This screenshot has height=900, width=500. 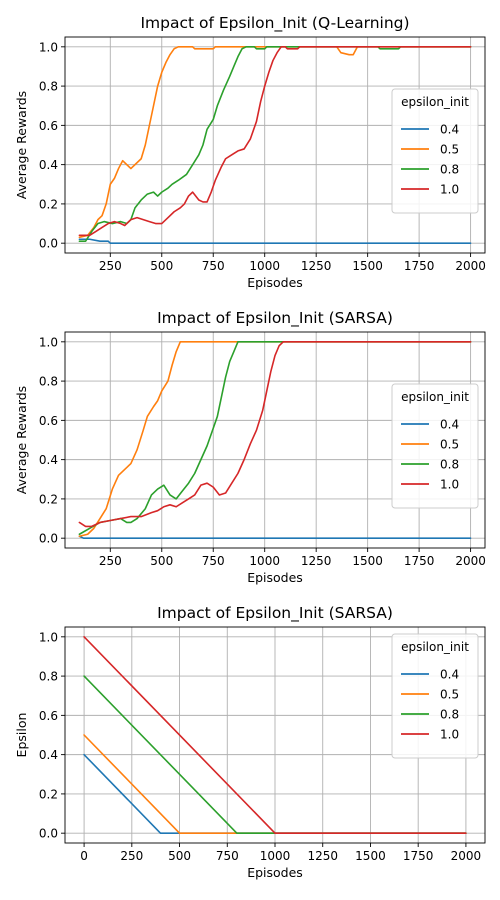 I want to click on chart-title: Impact of Epsilon_Init (Q-Learning), so click(x=274, y=23).